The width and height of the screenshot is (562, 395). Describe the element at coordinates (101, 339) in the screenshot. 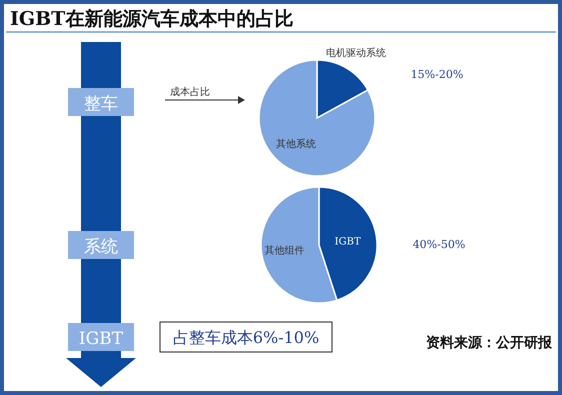

I see `text: IGBT` at that location.